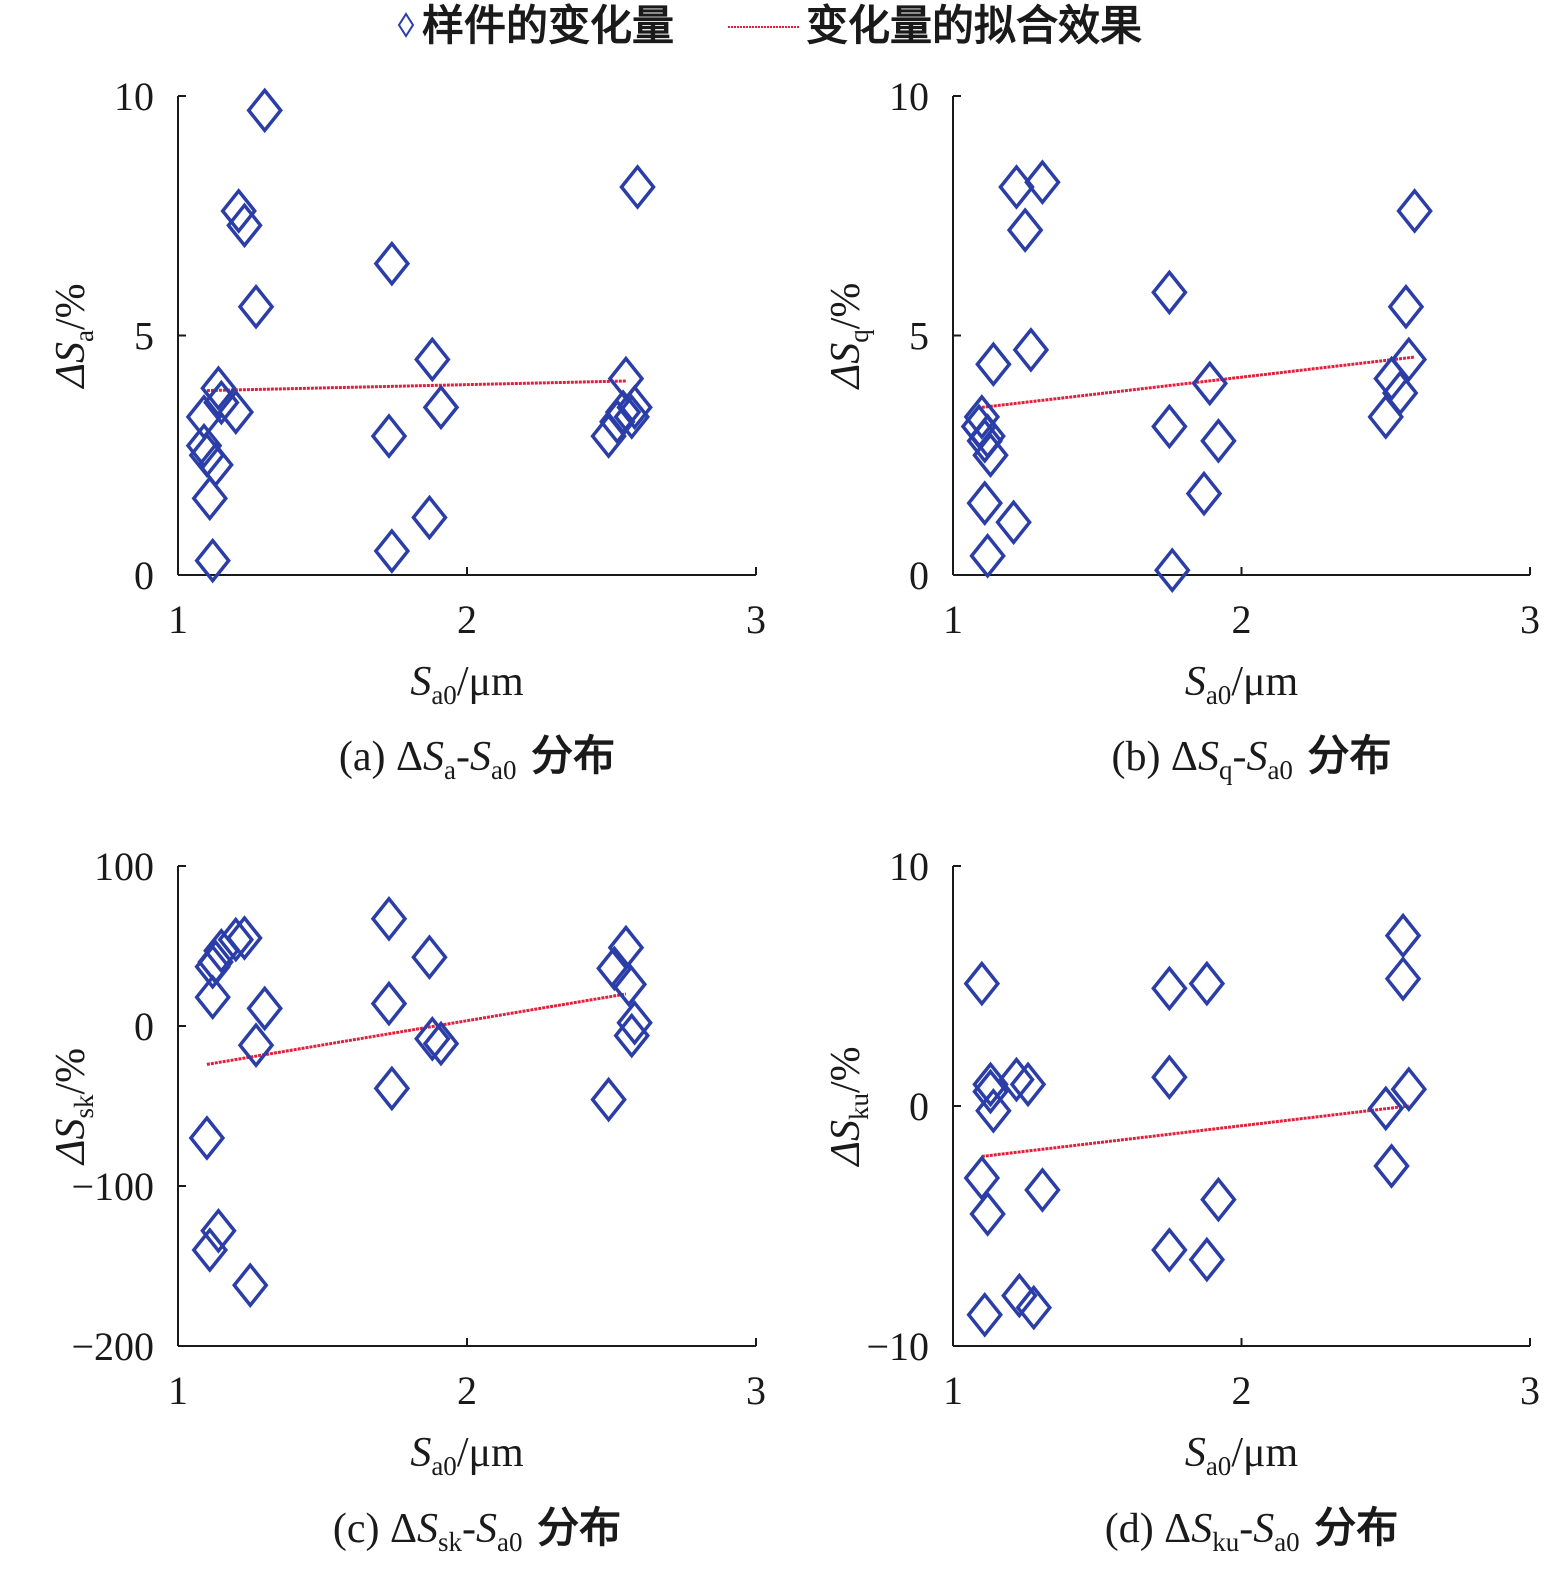  I want to click on y-axis-title-sub: a, so click(84, 336).